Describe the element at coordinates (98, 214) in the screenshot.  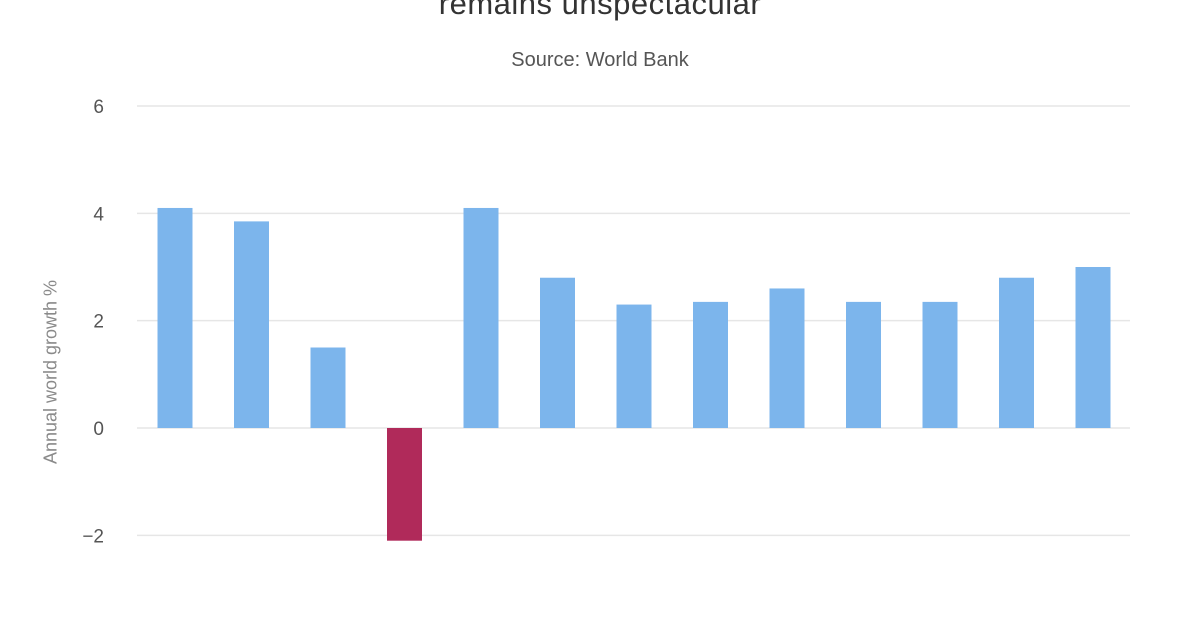
I see `y-tick-label: 4` at that location.